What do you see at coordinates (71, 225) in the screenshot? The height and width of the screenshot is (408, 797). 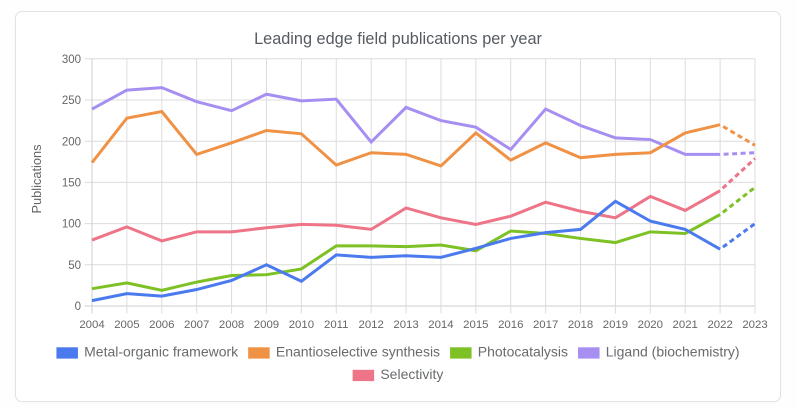 I see `svg-text: 100` at bounding box center [71, 225].